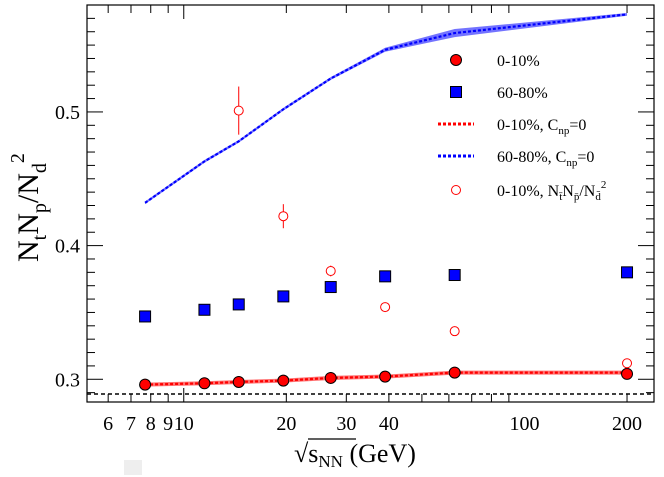 This screenshot has width=664, height=477. I want to click on legend-label-0-10-cnp-sub: np, so click(564, 131).